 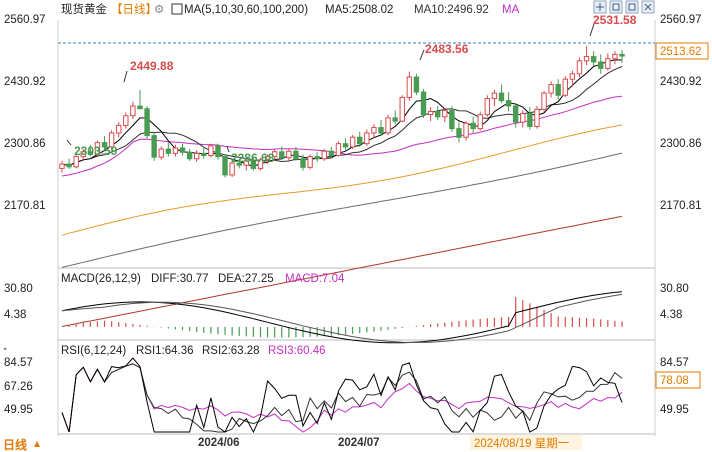 I want to click on ma-label: MA(5,10,30,60,100,200), so click(x=246, y=10).